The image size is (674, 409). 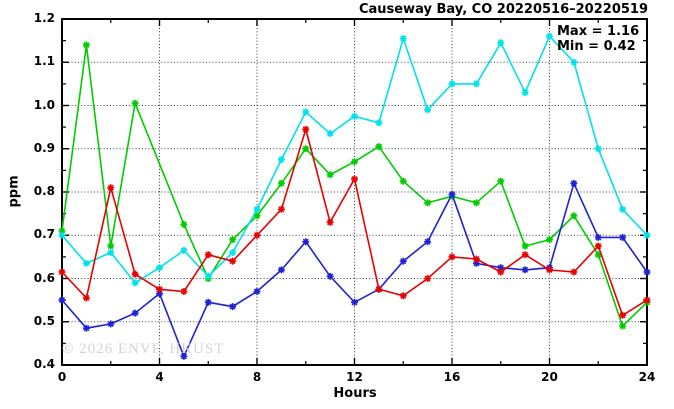 What do you see at coordinates (44, 191) in the screenshot?
I see `y-tick-label: 0.8` at bounding box center [44, 191].